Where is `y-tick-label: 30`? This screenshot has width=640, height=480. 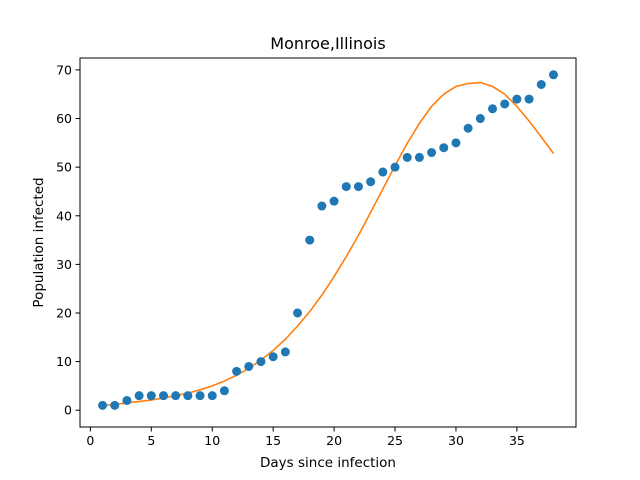 y-tick-label: 30 is located at coordinates (64, 264).